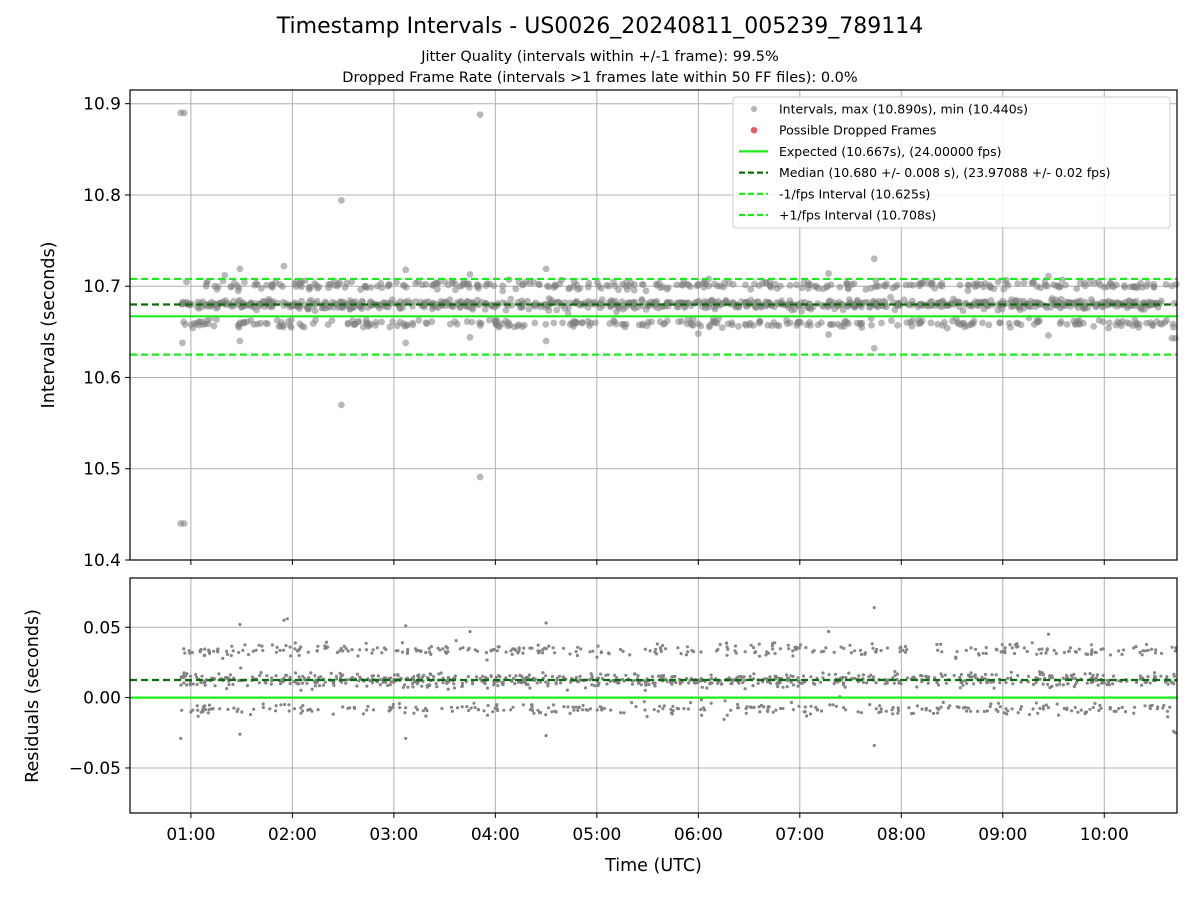 This screenshot has height=900, width=1200. Describe the element at coordinates (903, 109) in the screenshot. I see `legend-entry-label: Intervals, max (10.890s), min (10.440s)` at that location.